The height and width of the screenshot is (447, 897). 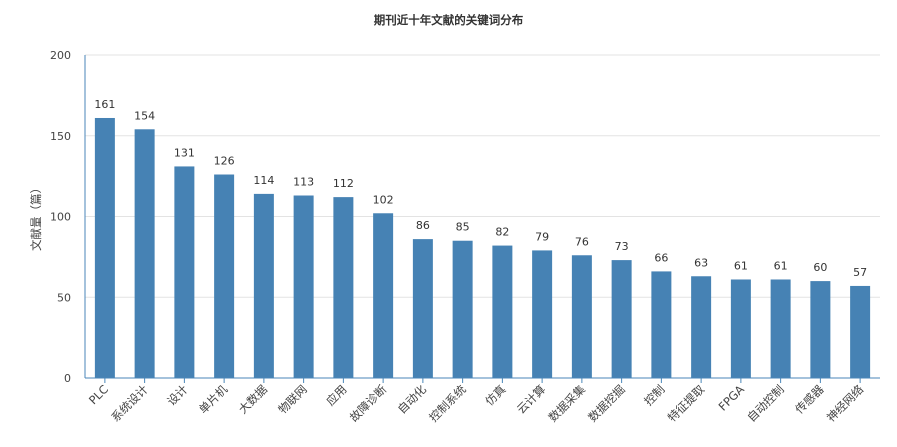 I want to click on x-tick-label: 数据挖掘, so click(x=606, y=403).